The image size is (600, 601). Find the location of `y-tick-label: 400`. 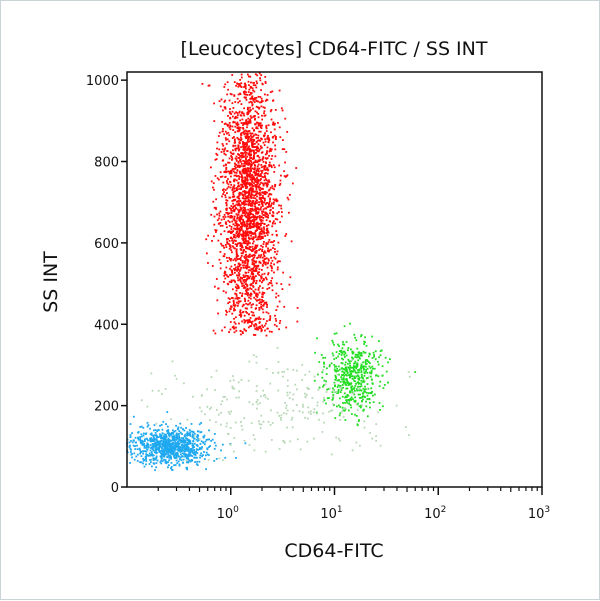

y-tick-label: 400 is located at coordinates (106, 325).